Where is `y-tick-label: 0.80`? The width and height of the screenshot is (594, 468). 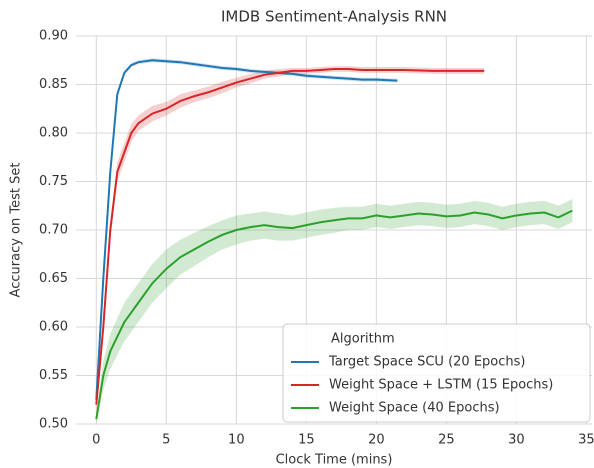 y-tick-label: 0.80 is located at coordinates (53, 133).